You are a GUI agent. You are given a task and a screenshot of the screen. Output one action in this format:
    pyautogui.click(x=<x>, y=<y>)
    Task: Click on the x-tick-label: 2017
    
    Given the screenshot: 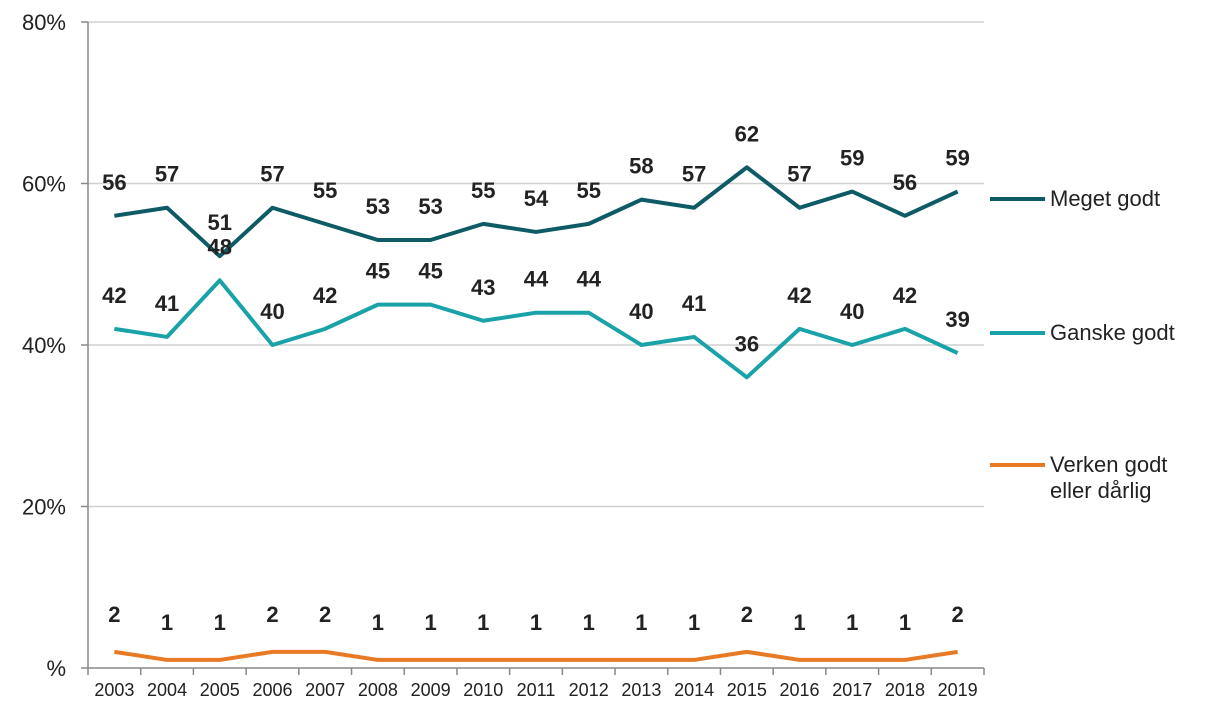 What is the action you would take?
    pyautogui.click(x=852, y=690)
    